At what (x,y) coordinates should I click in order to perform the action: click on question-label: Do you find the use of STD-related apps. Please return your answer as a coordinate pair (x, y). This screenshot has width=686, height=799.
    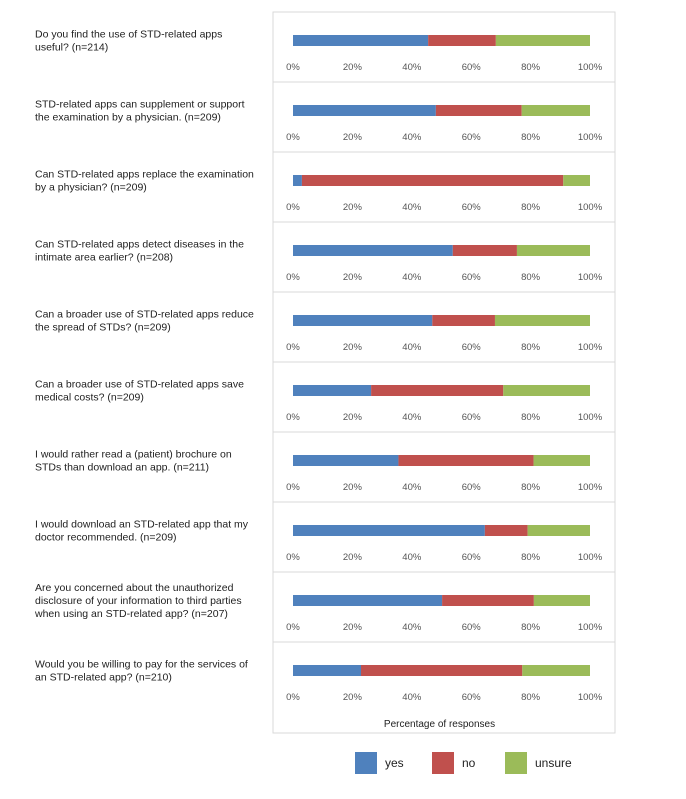
    Looking at the image, I should click on (128, 35).